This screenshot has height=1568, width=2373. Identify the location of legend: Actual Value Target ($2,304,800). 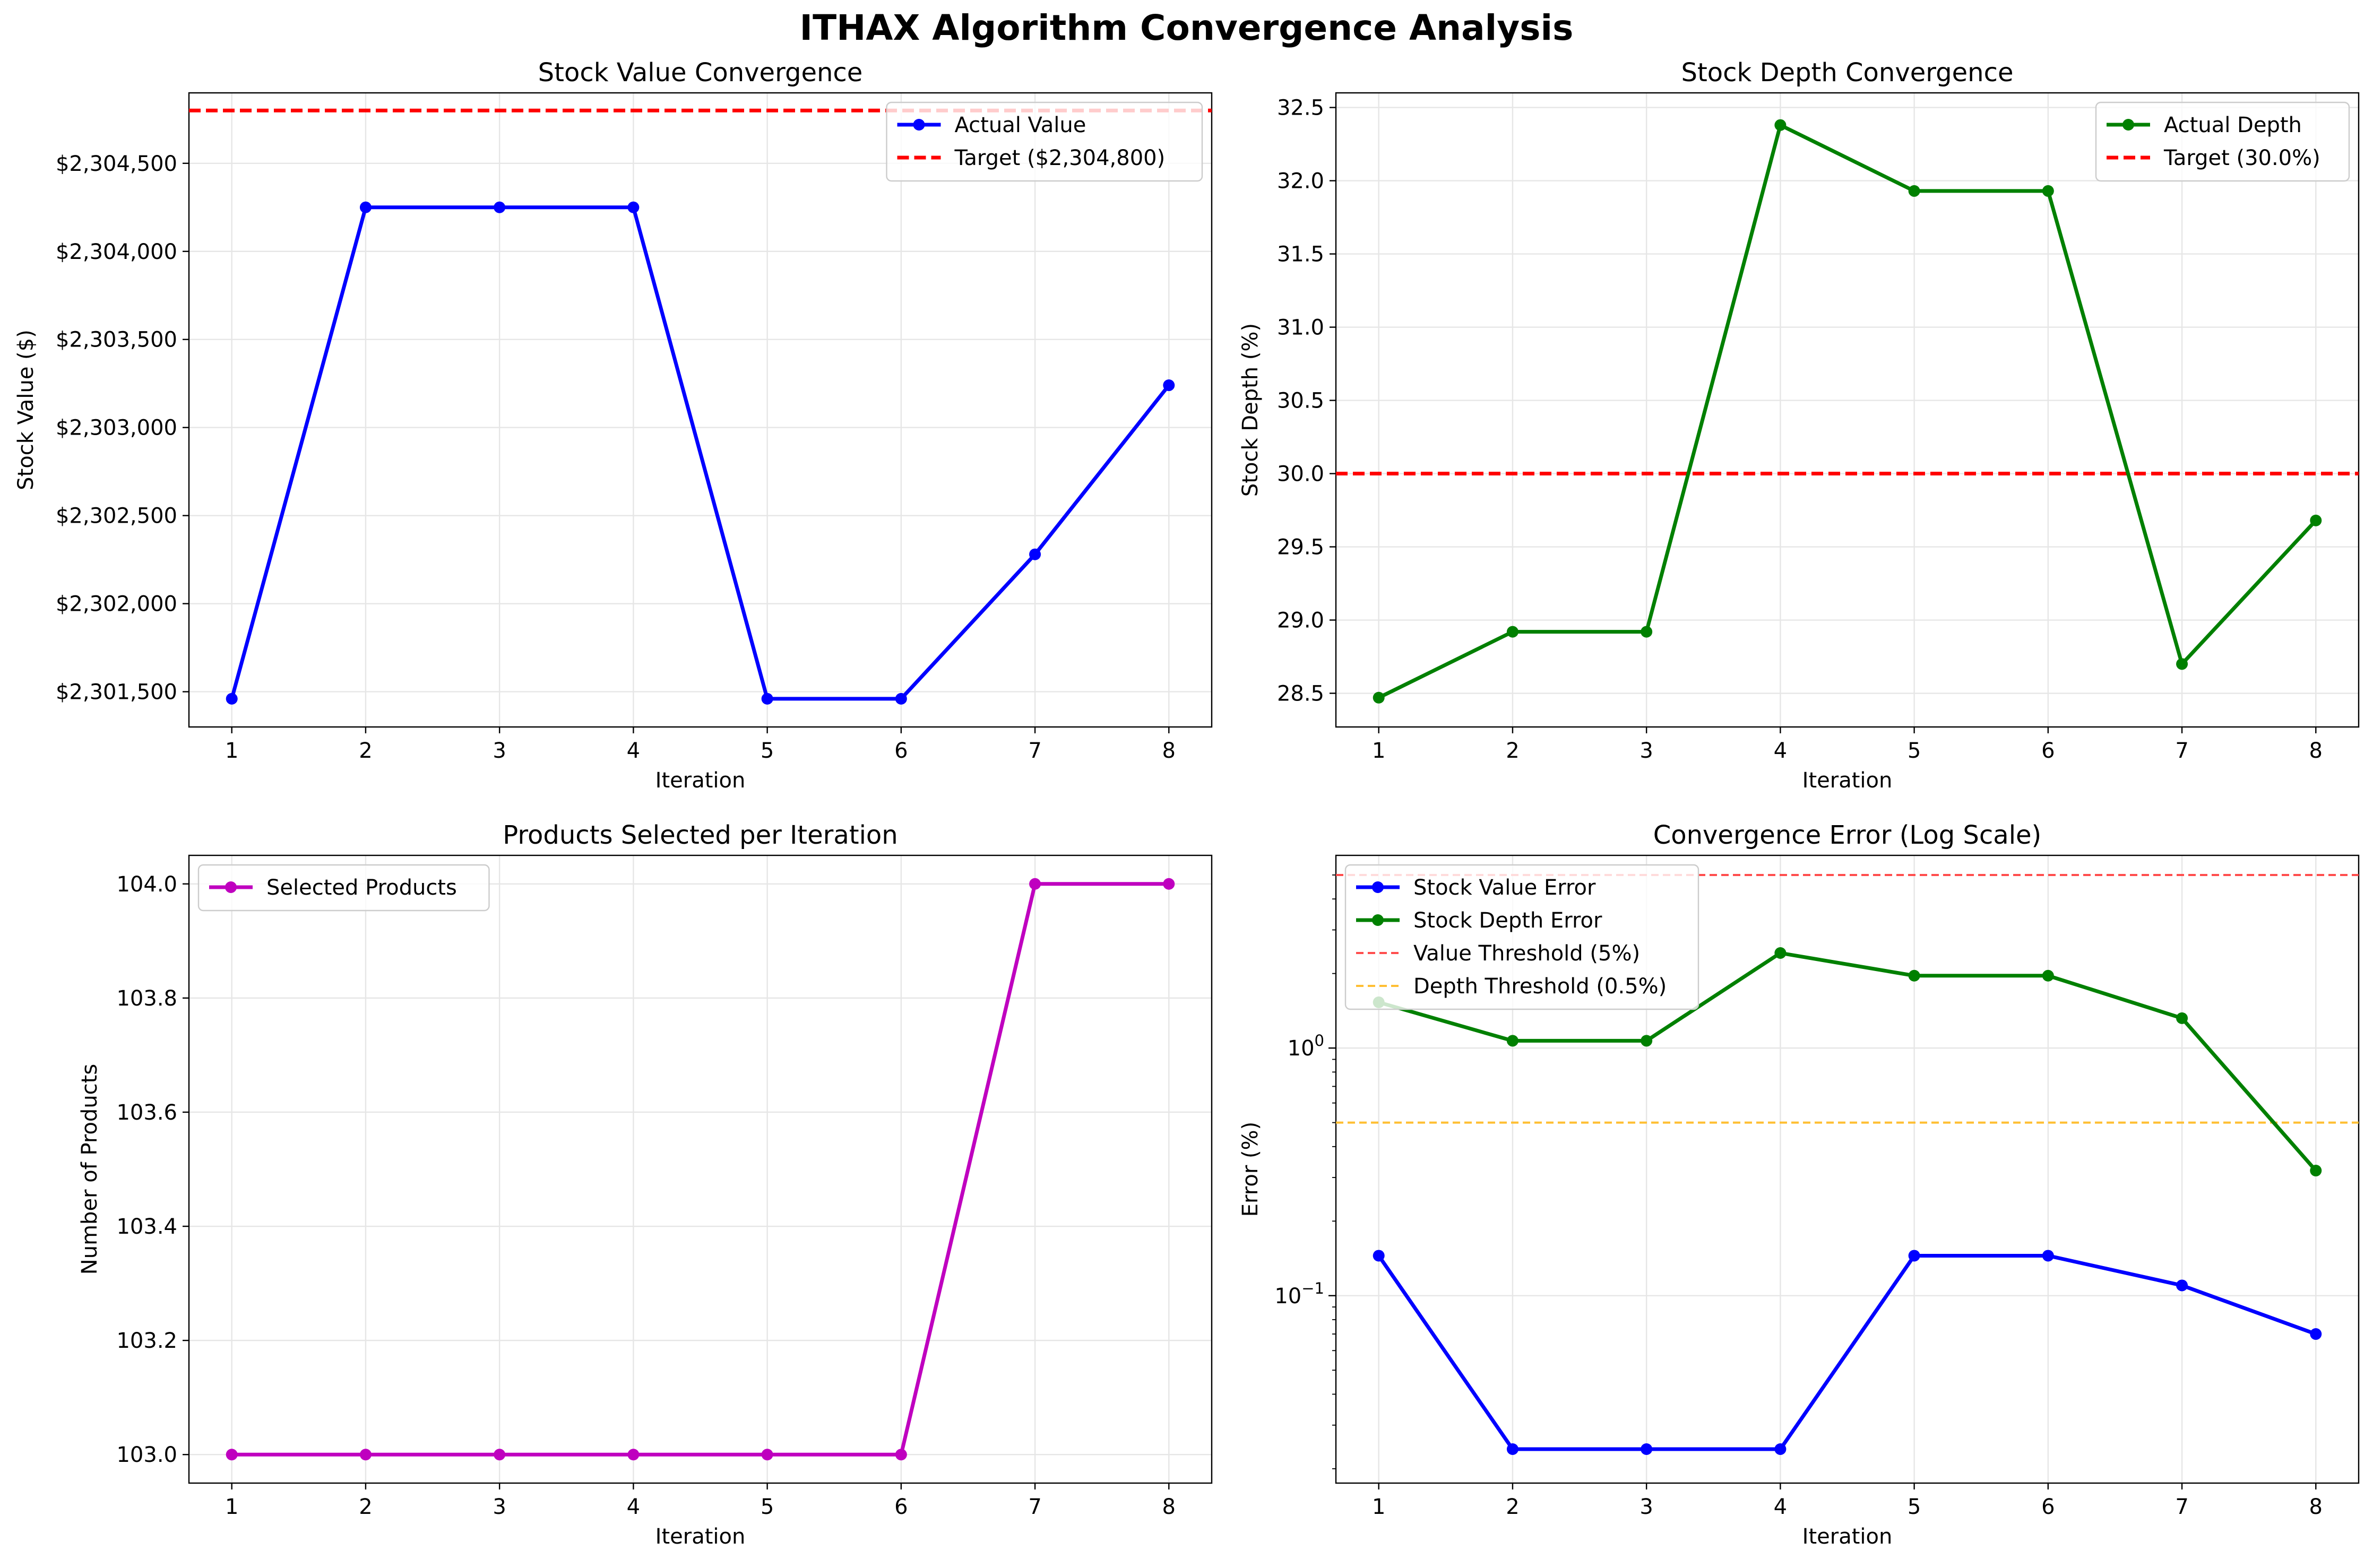
(1044, 141).